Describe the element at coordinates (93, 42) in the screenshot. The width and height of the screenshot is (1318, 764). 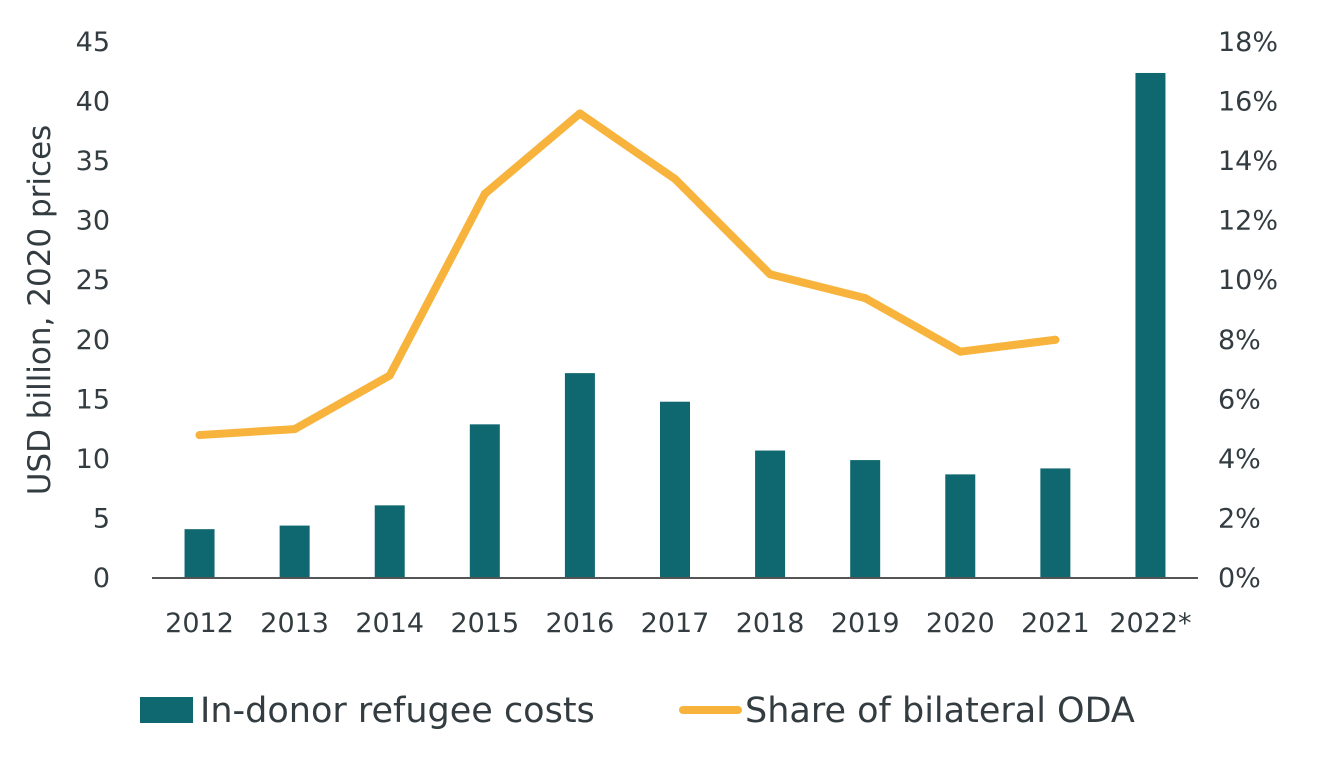
I see `y-tick-label: 45` at that location.